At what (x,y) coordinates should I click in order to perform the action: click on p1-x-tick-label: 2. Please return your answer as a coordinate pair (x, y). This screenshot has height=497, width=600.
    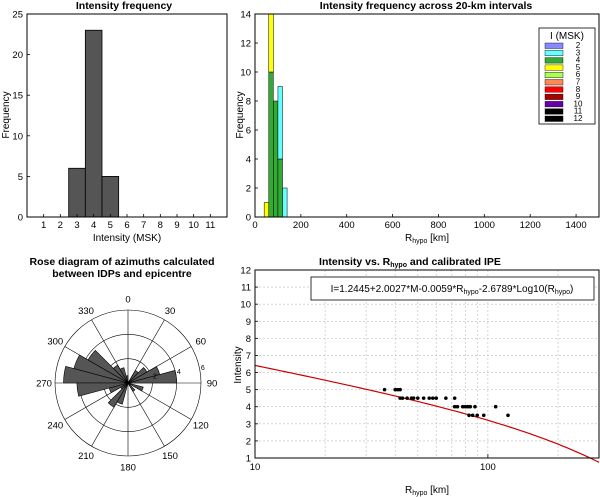
    Looking at the image, I should click on (60, 225).